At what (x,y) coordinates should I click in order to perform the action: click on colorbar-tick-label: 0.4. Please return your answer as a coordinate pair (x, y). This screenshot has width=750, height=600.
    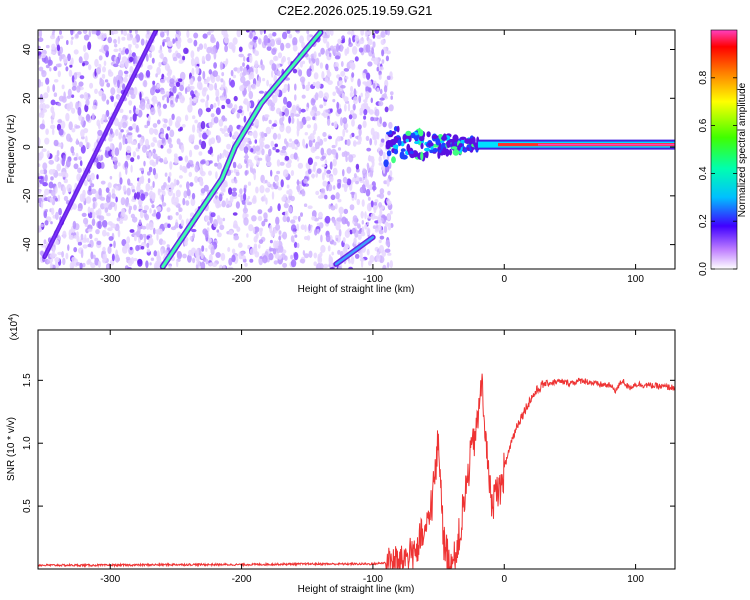
    Looking at the image, I should click on (703, 173).